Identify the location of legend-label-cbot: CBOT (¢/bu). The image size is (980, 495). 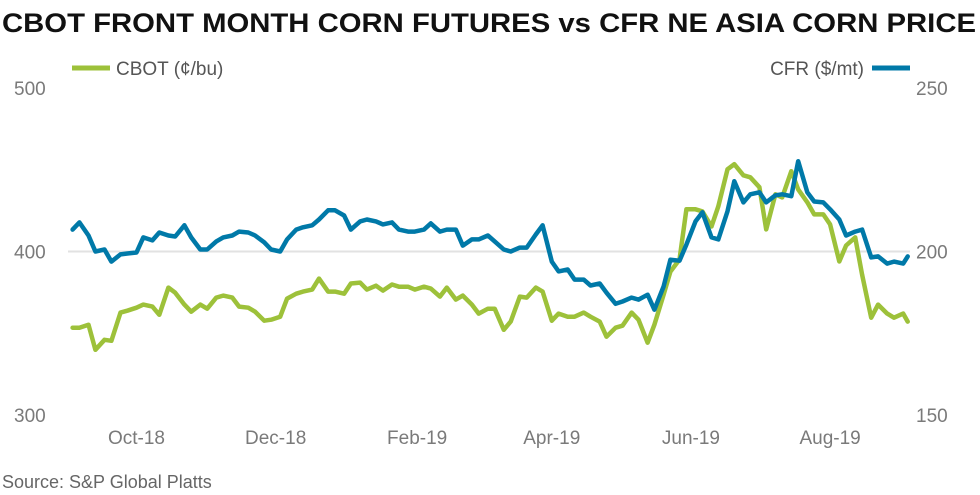
(169, 69).